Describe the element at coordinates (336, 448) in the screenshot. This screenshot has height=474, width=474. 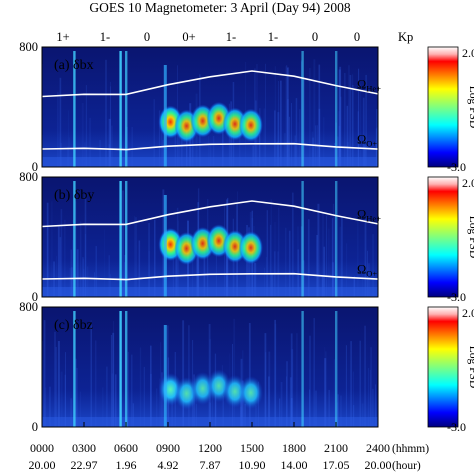
I see `x-tick-label-hhmm: 2100` at that location.